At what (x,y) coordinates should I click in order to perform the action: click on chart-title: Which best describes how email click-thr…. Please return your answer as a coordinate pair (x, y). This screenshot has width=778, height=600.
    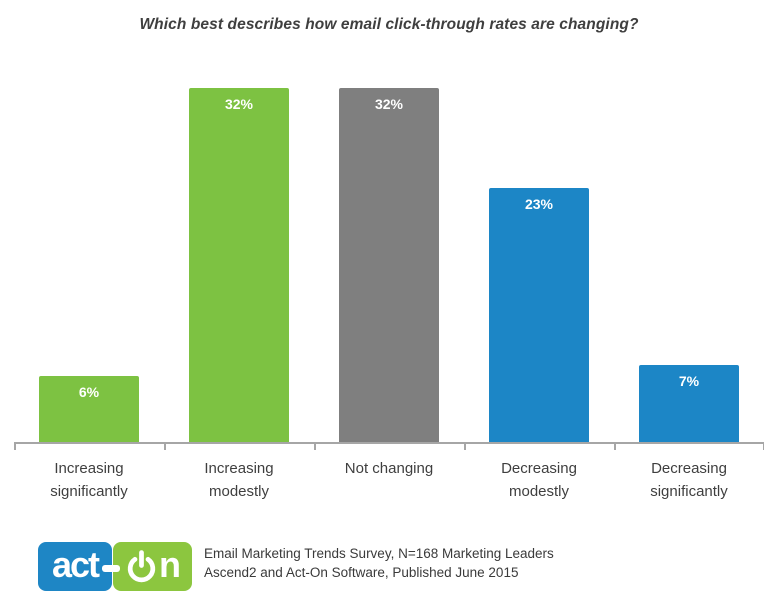
    Looking at the image, I should click on (389, 24).